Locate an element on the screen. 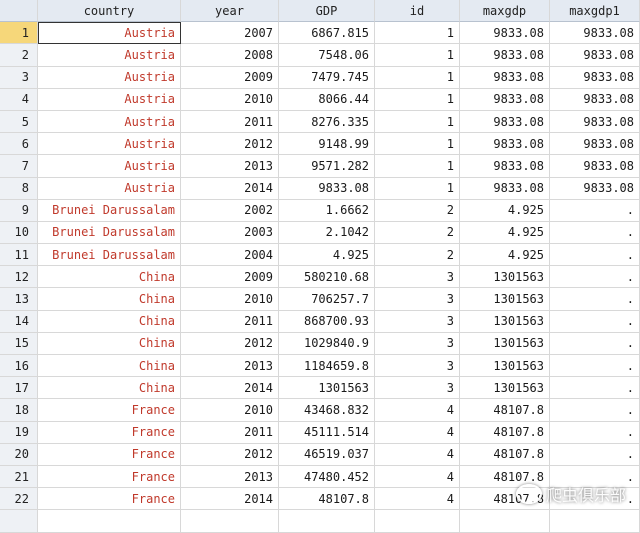 The height and width of the screenshot is (533, 640). cell-gdp: 1029840.9 is located at coordinates (327, 343).